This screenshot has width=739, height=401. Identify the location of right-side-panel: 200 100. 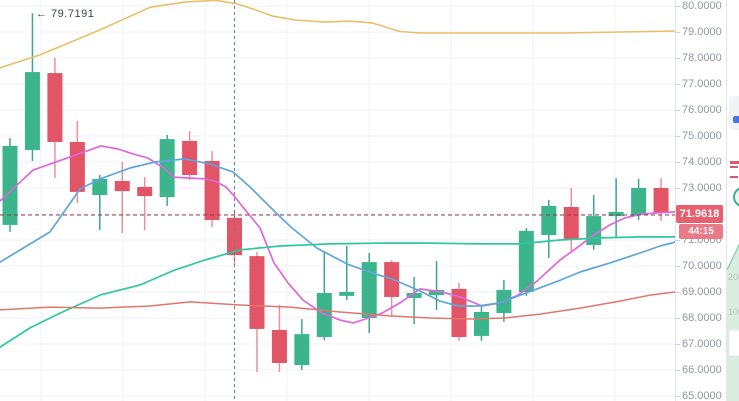
(732, 200).